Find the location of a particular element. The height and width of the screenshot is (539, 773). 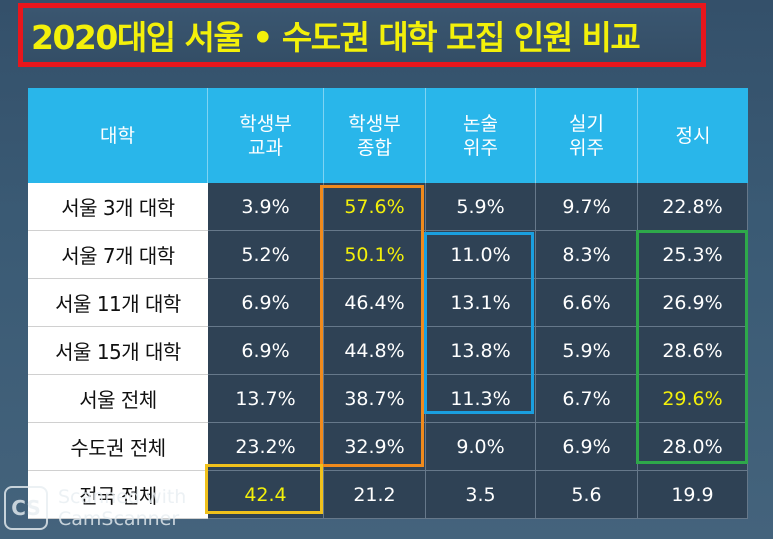

camscanner-watermark: CS Scanned with CamScanner is located at coordinates (95, 508).